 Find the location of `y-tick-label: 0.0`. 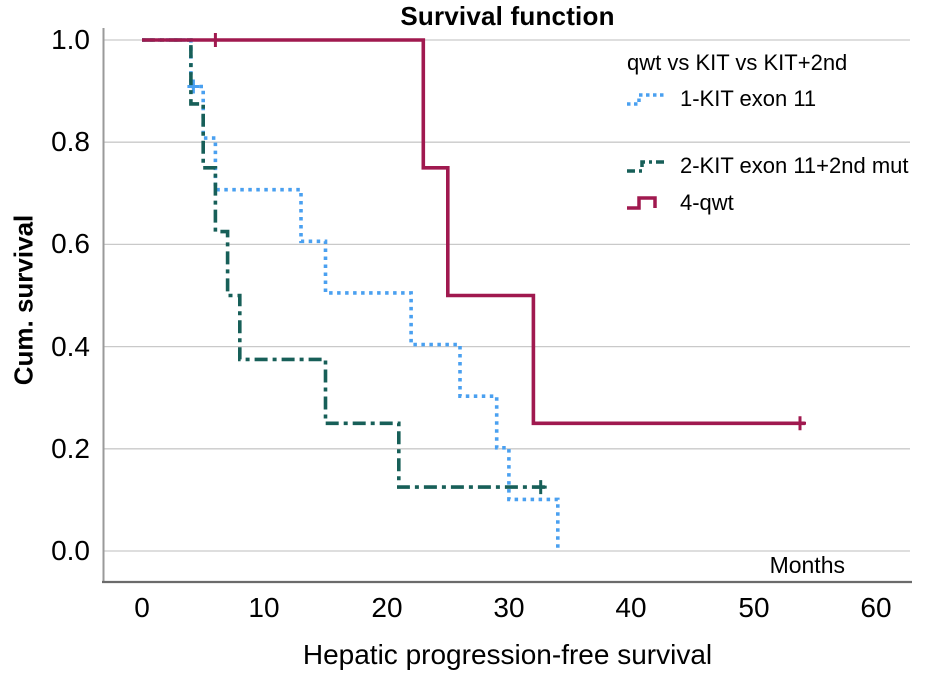

y-tick-label: 0.0 is located at coordinates (70, 550).